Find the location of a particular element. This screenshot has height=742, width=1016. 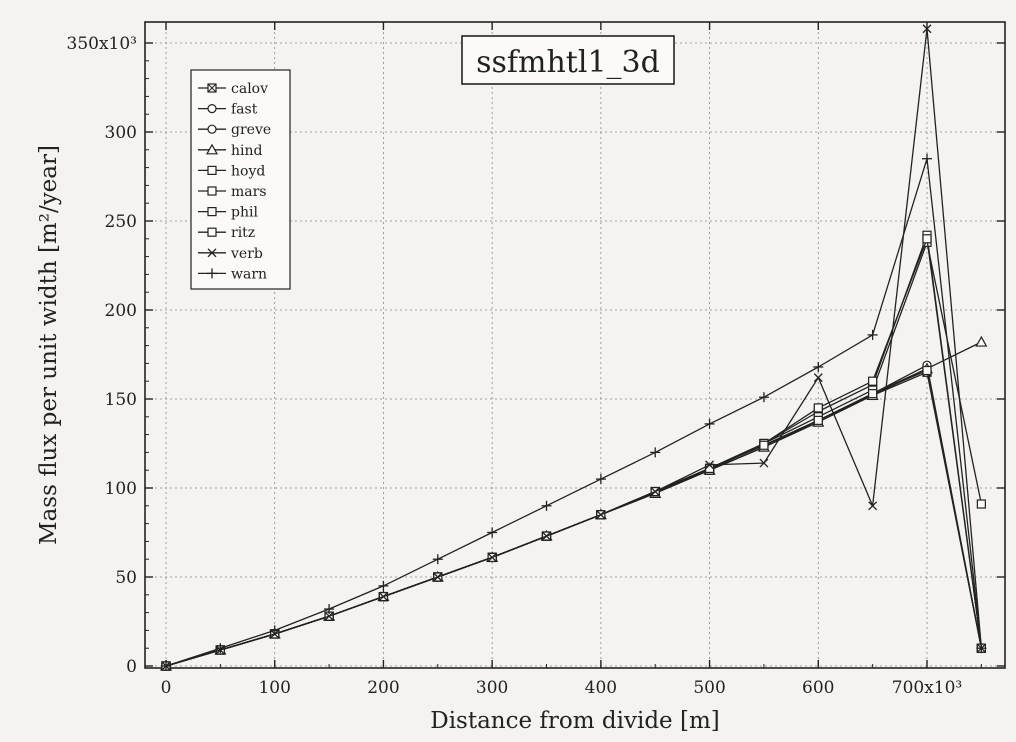

legend-label: ritz is located at coordinates (243, 233).